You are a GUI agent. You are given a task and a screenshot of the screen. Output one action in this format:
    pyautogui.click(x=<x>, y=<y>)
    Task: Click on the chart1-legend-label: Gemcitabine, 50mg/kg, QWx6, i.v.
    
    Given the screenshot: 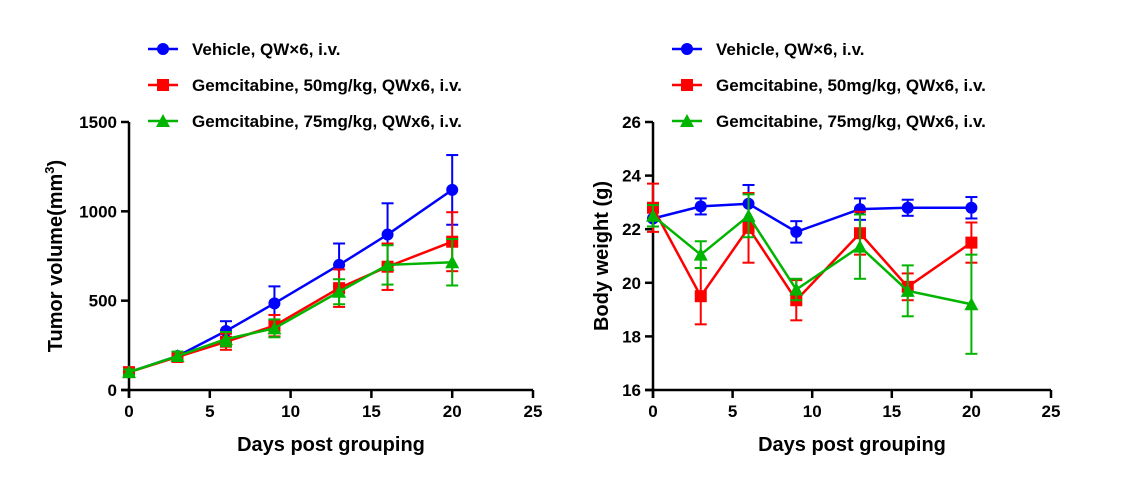 What is the action you would take?
    pyautogui.click(x=327, y=85)
    